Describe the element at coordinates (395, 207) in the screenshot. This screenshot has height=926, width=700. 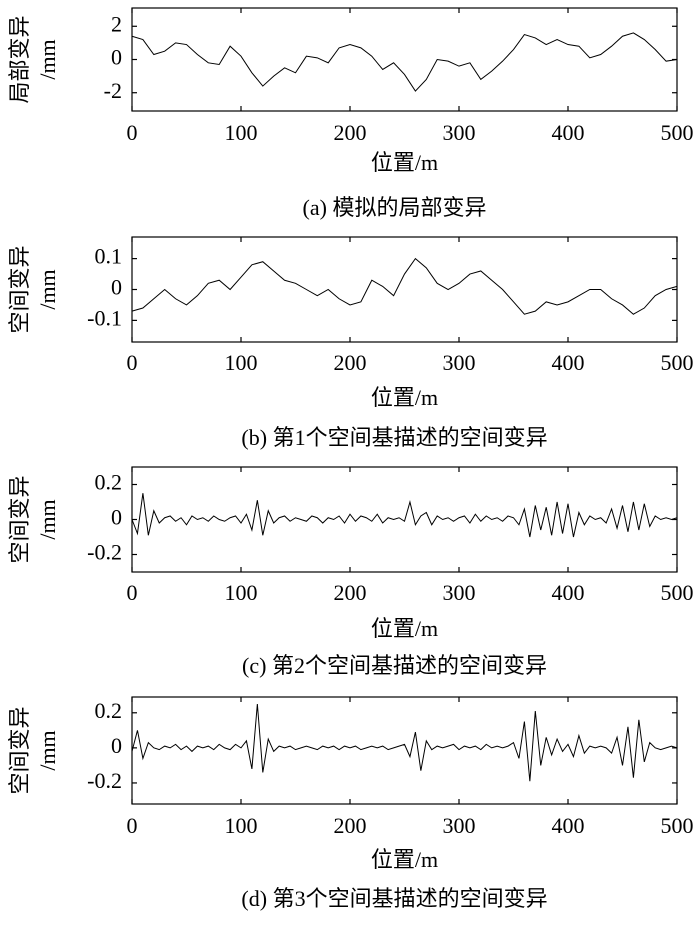
I see `caption: (a) 模拟的局部变异` at that location.